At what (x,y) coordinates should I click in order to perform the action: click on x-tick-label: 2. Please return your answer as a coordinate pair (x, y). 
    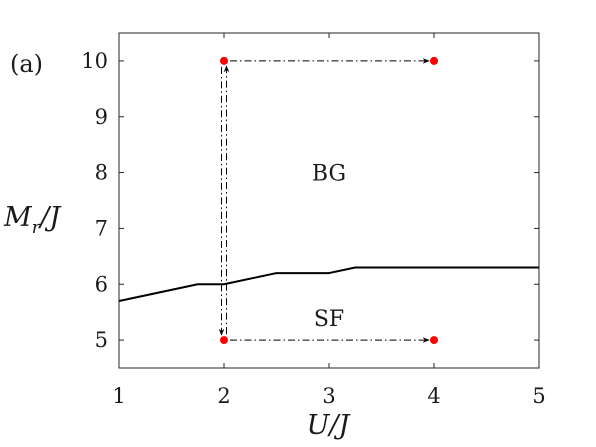
    Looking at the image, I should click on (223, 396).